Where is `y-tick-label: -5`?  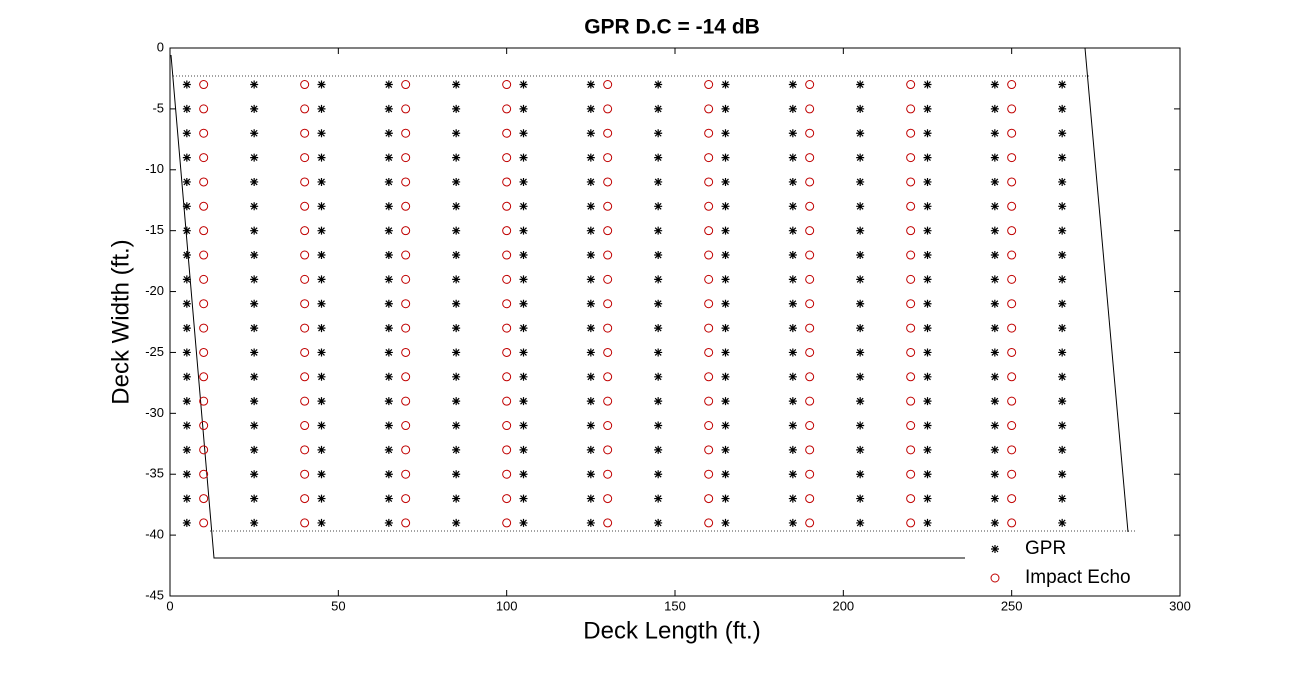 y-tick-label: -5 is located at coordinates (158, 107).